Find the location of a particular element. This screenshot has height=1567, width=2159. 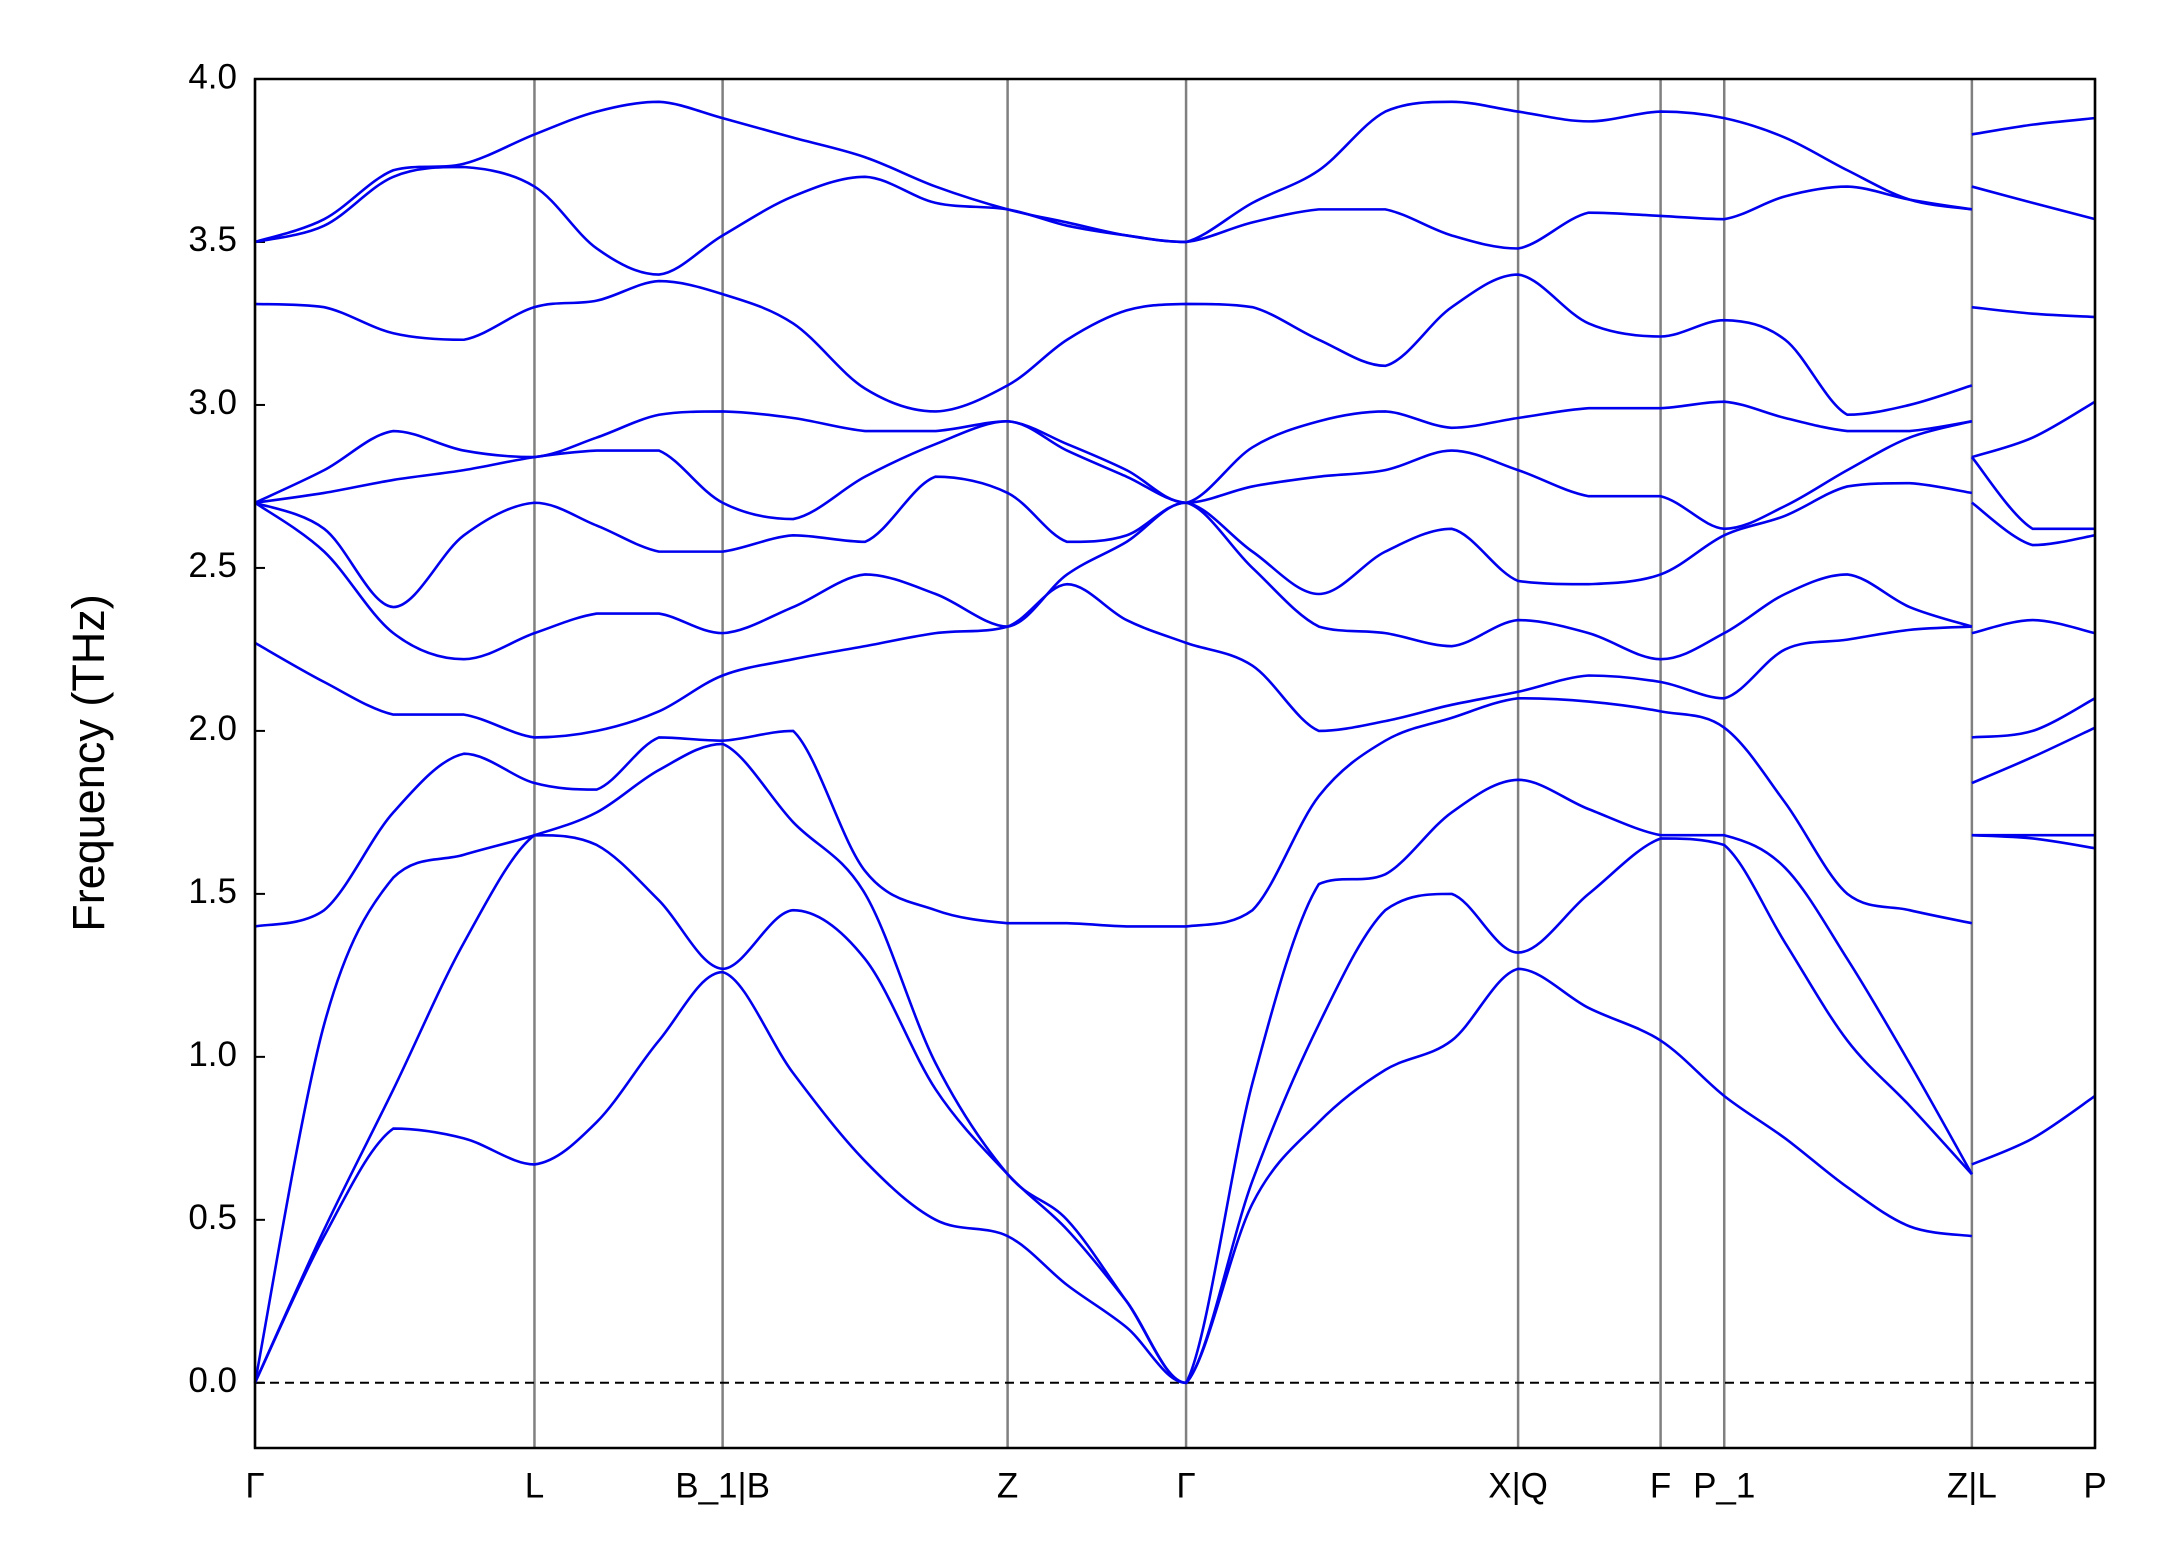

y-tick-label: 1.5 is located at coordinates (212, 891).